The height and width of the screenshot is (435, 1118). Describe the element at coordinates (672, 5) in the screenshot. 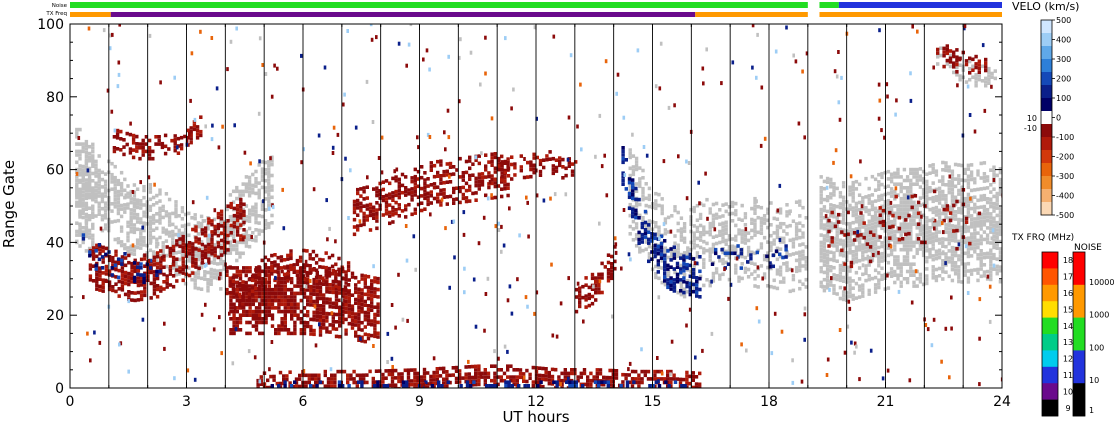

I see `noise-strip-segment` at that location.